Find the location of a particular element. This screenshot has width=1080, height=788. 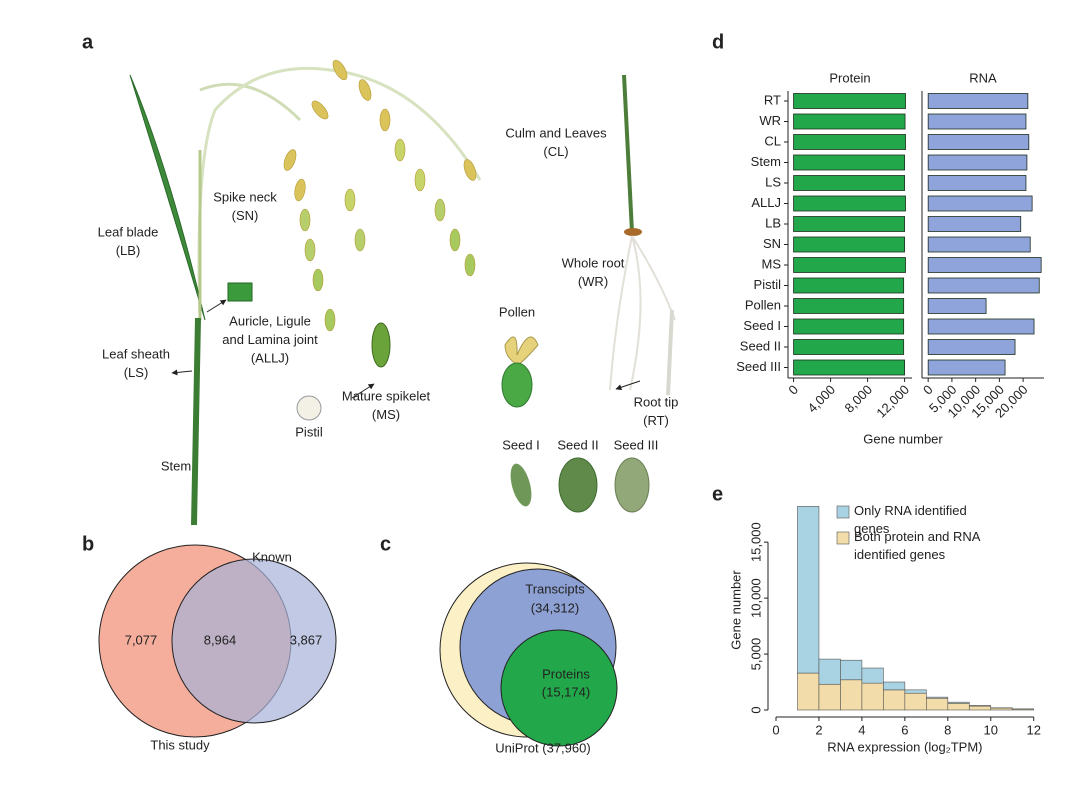

annotation: Culm and Leaves is located at coordinates (556, 132).